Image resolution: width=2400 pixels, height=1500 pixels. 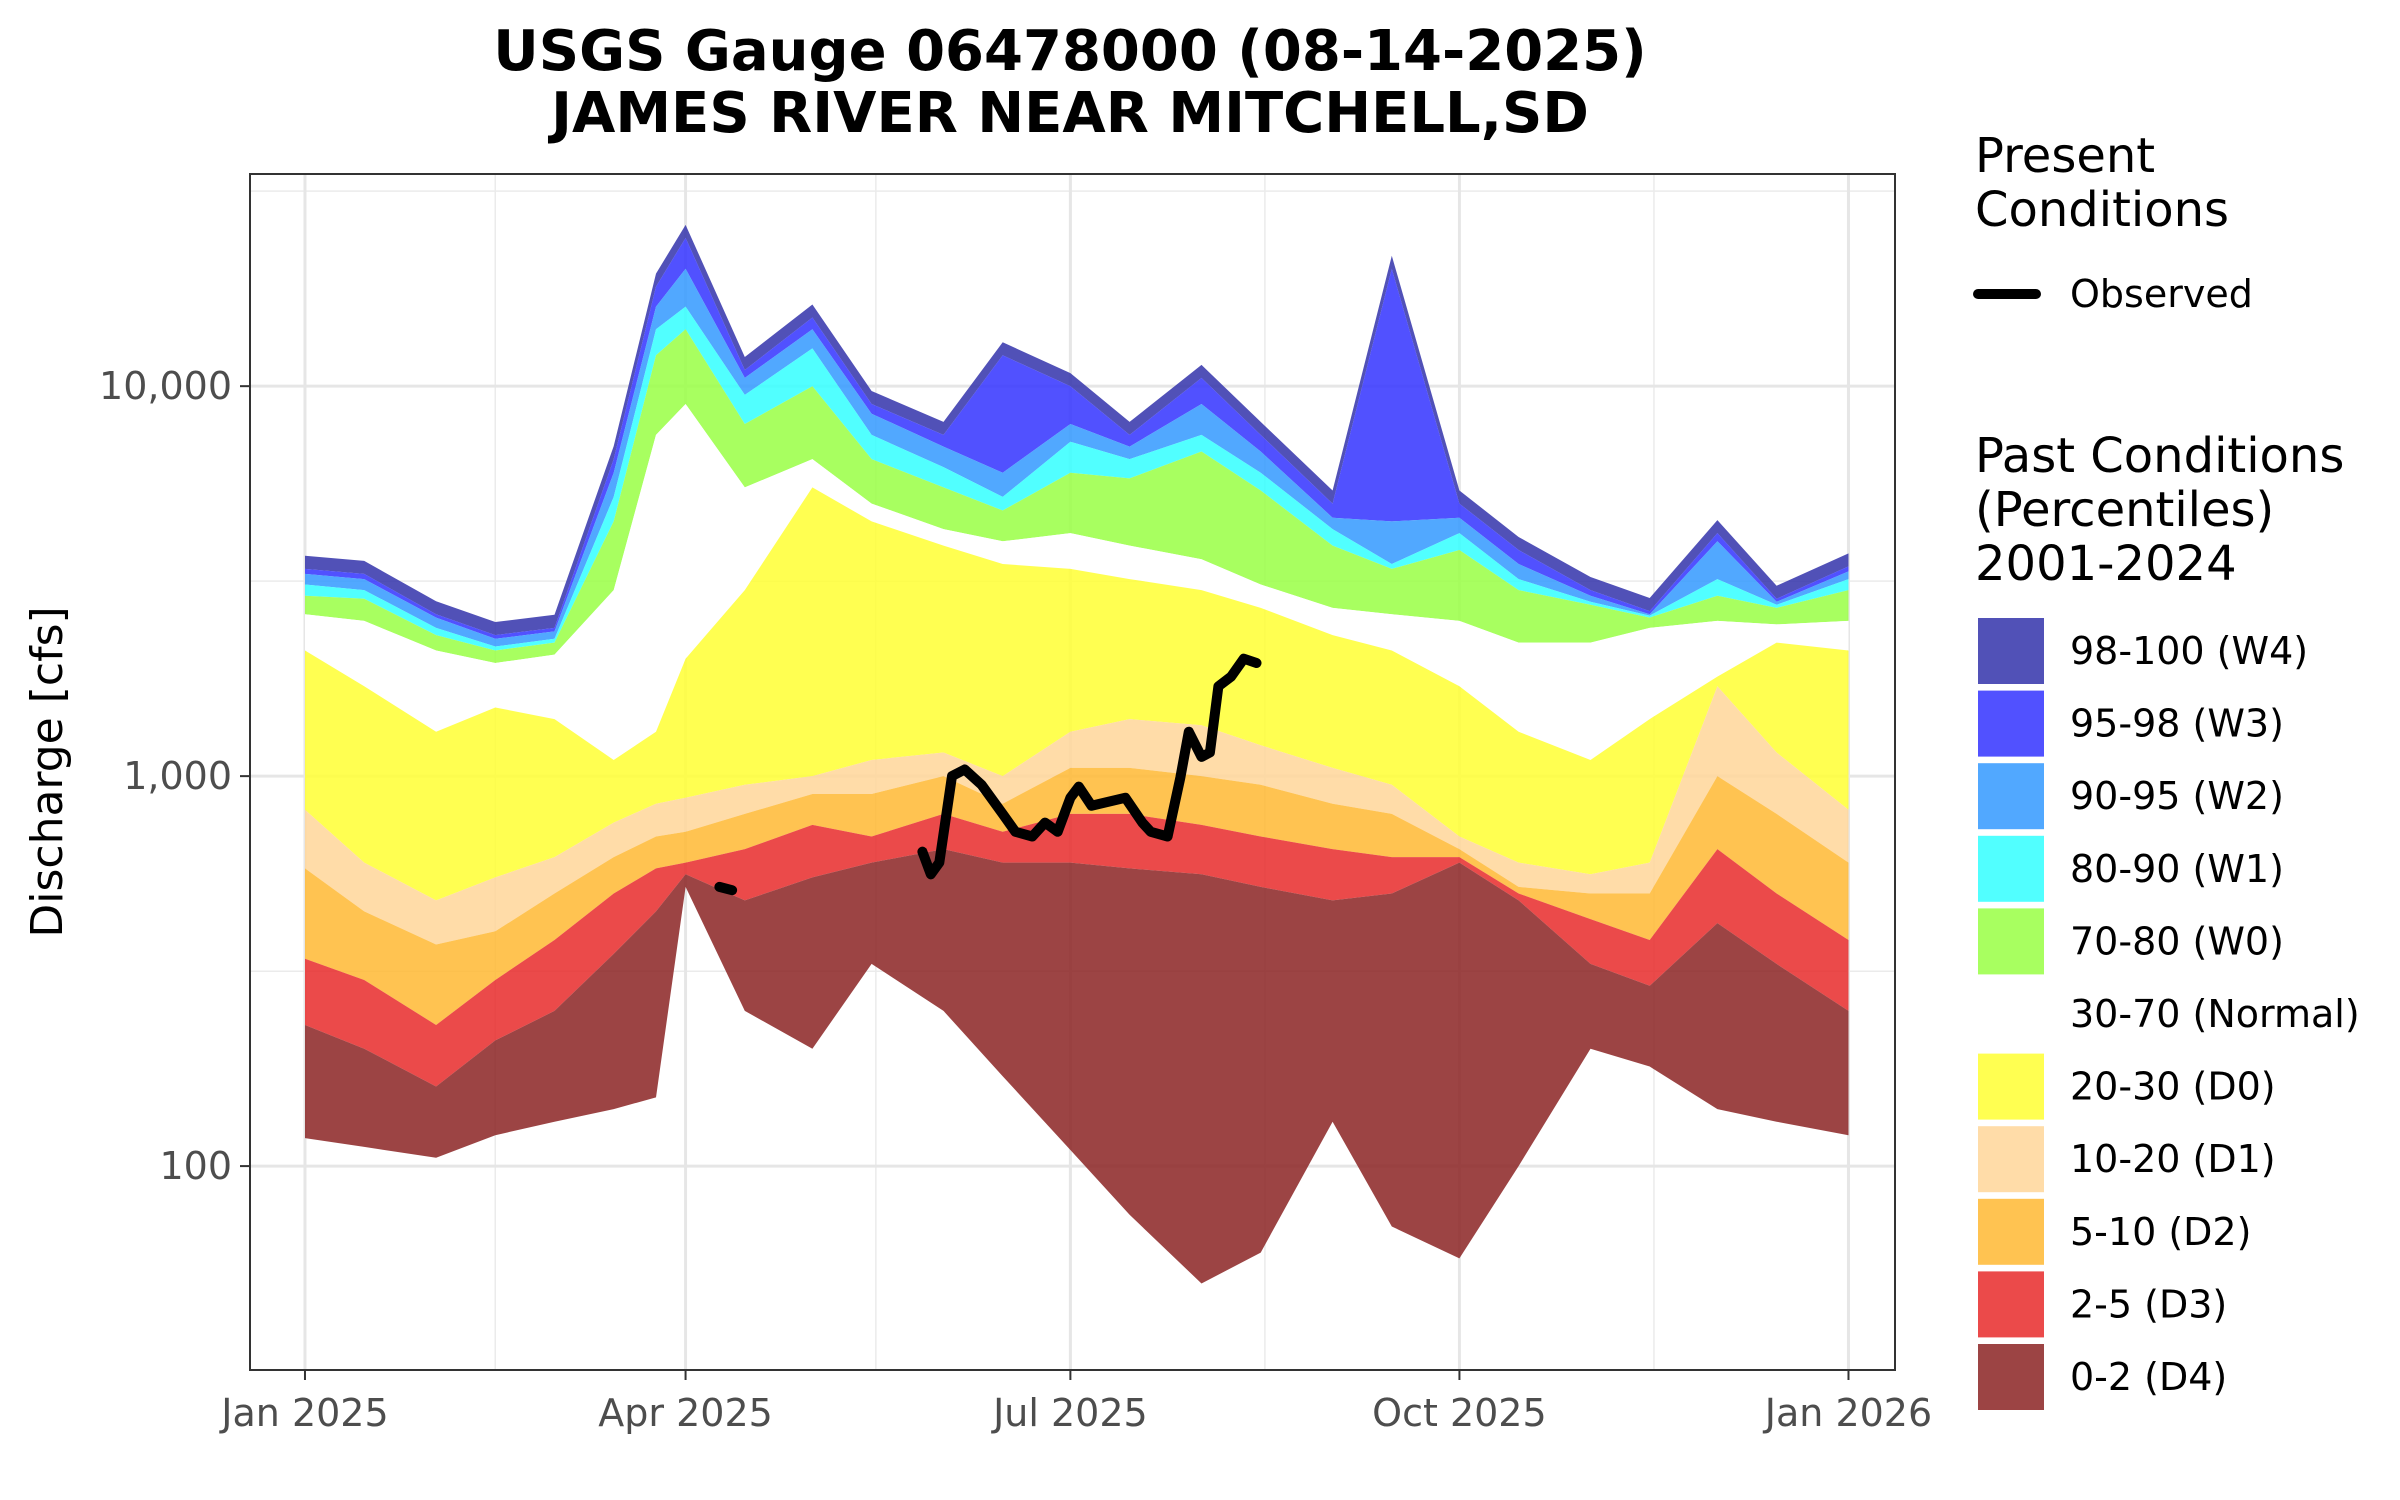 I want to click on x-tick-label: Jan 2026, so click(x=1847, y=1413).